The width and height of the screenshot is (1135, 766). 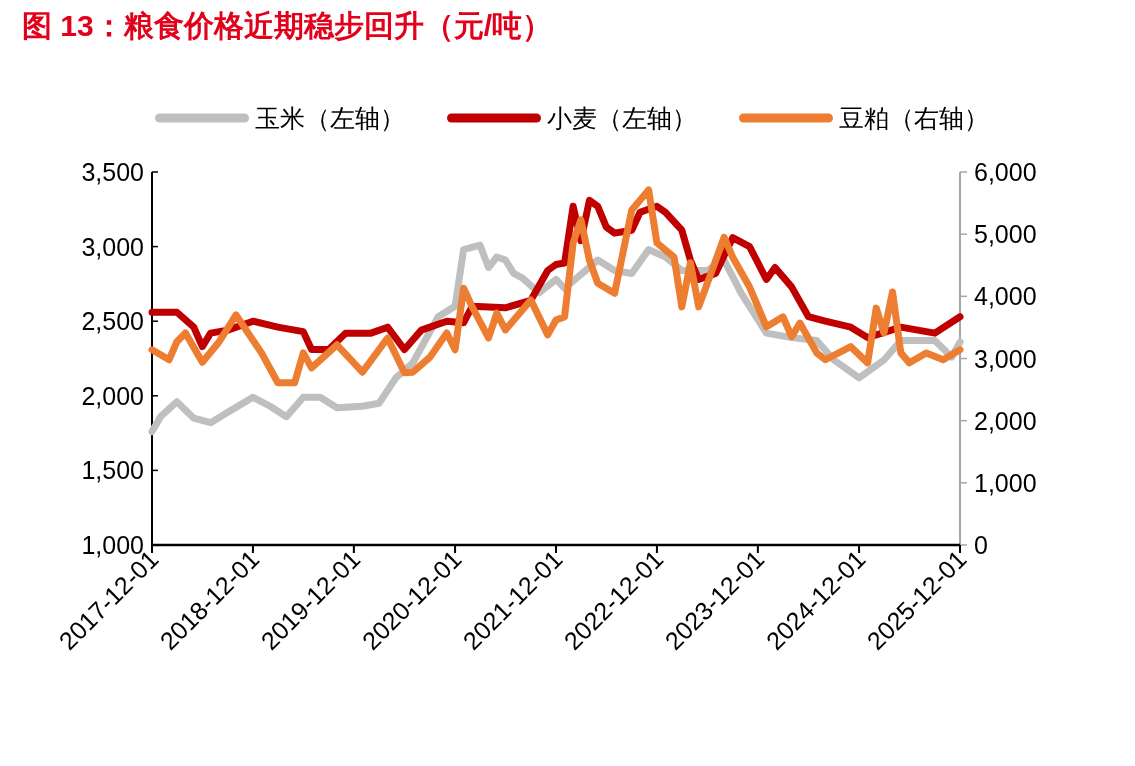 I want to click on y2-tick-label: 2,000, so click(x=1005, y=420).